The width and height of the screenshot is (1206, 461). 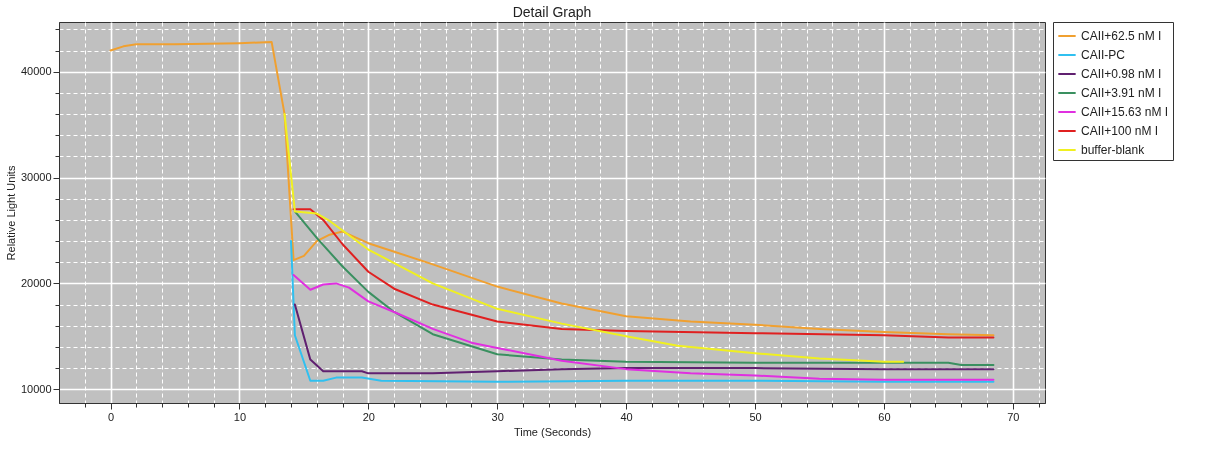 I want to click on y-tick-label: 20000, so click(x=36, y=282).